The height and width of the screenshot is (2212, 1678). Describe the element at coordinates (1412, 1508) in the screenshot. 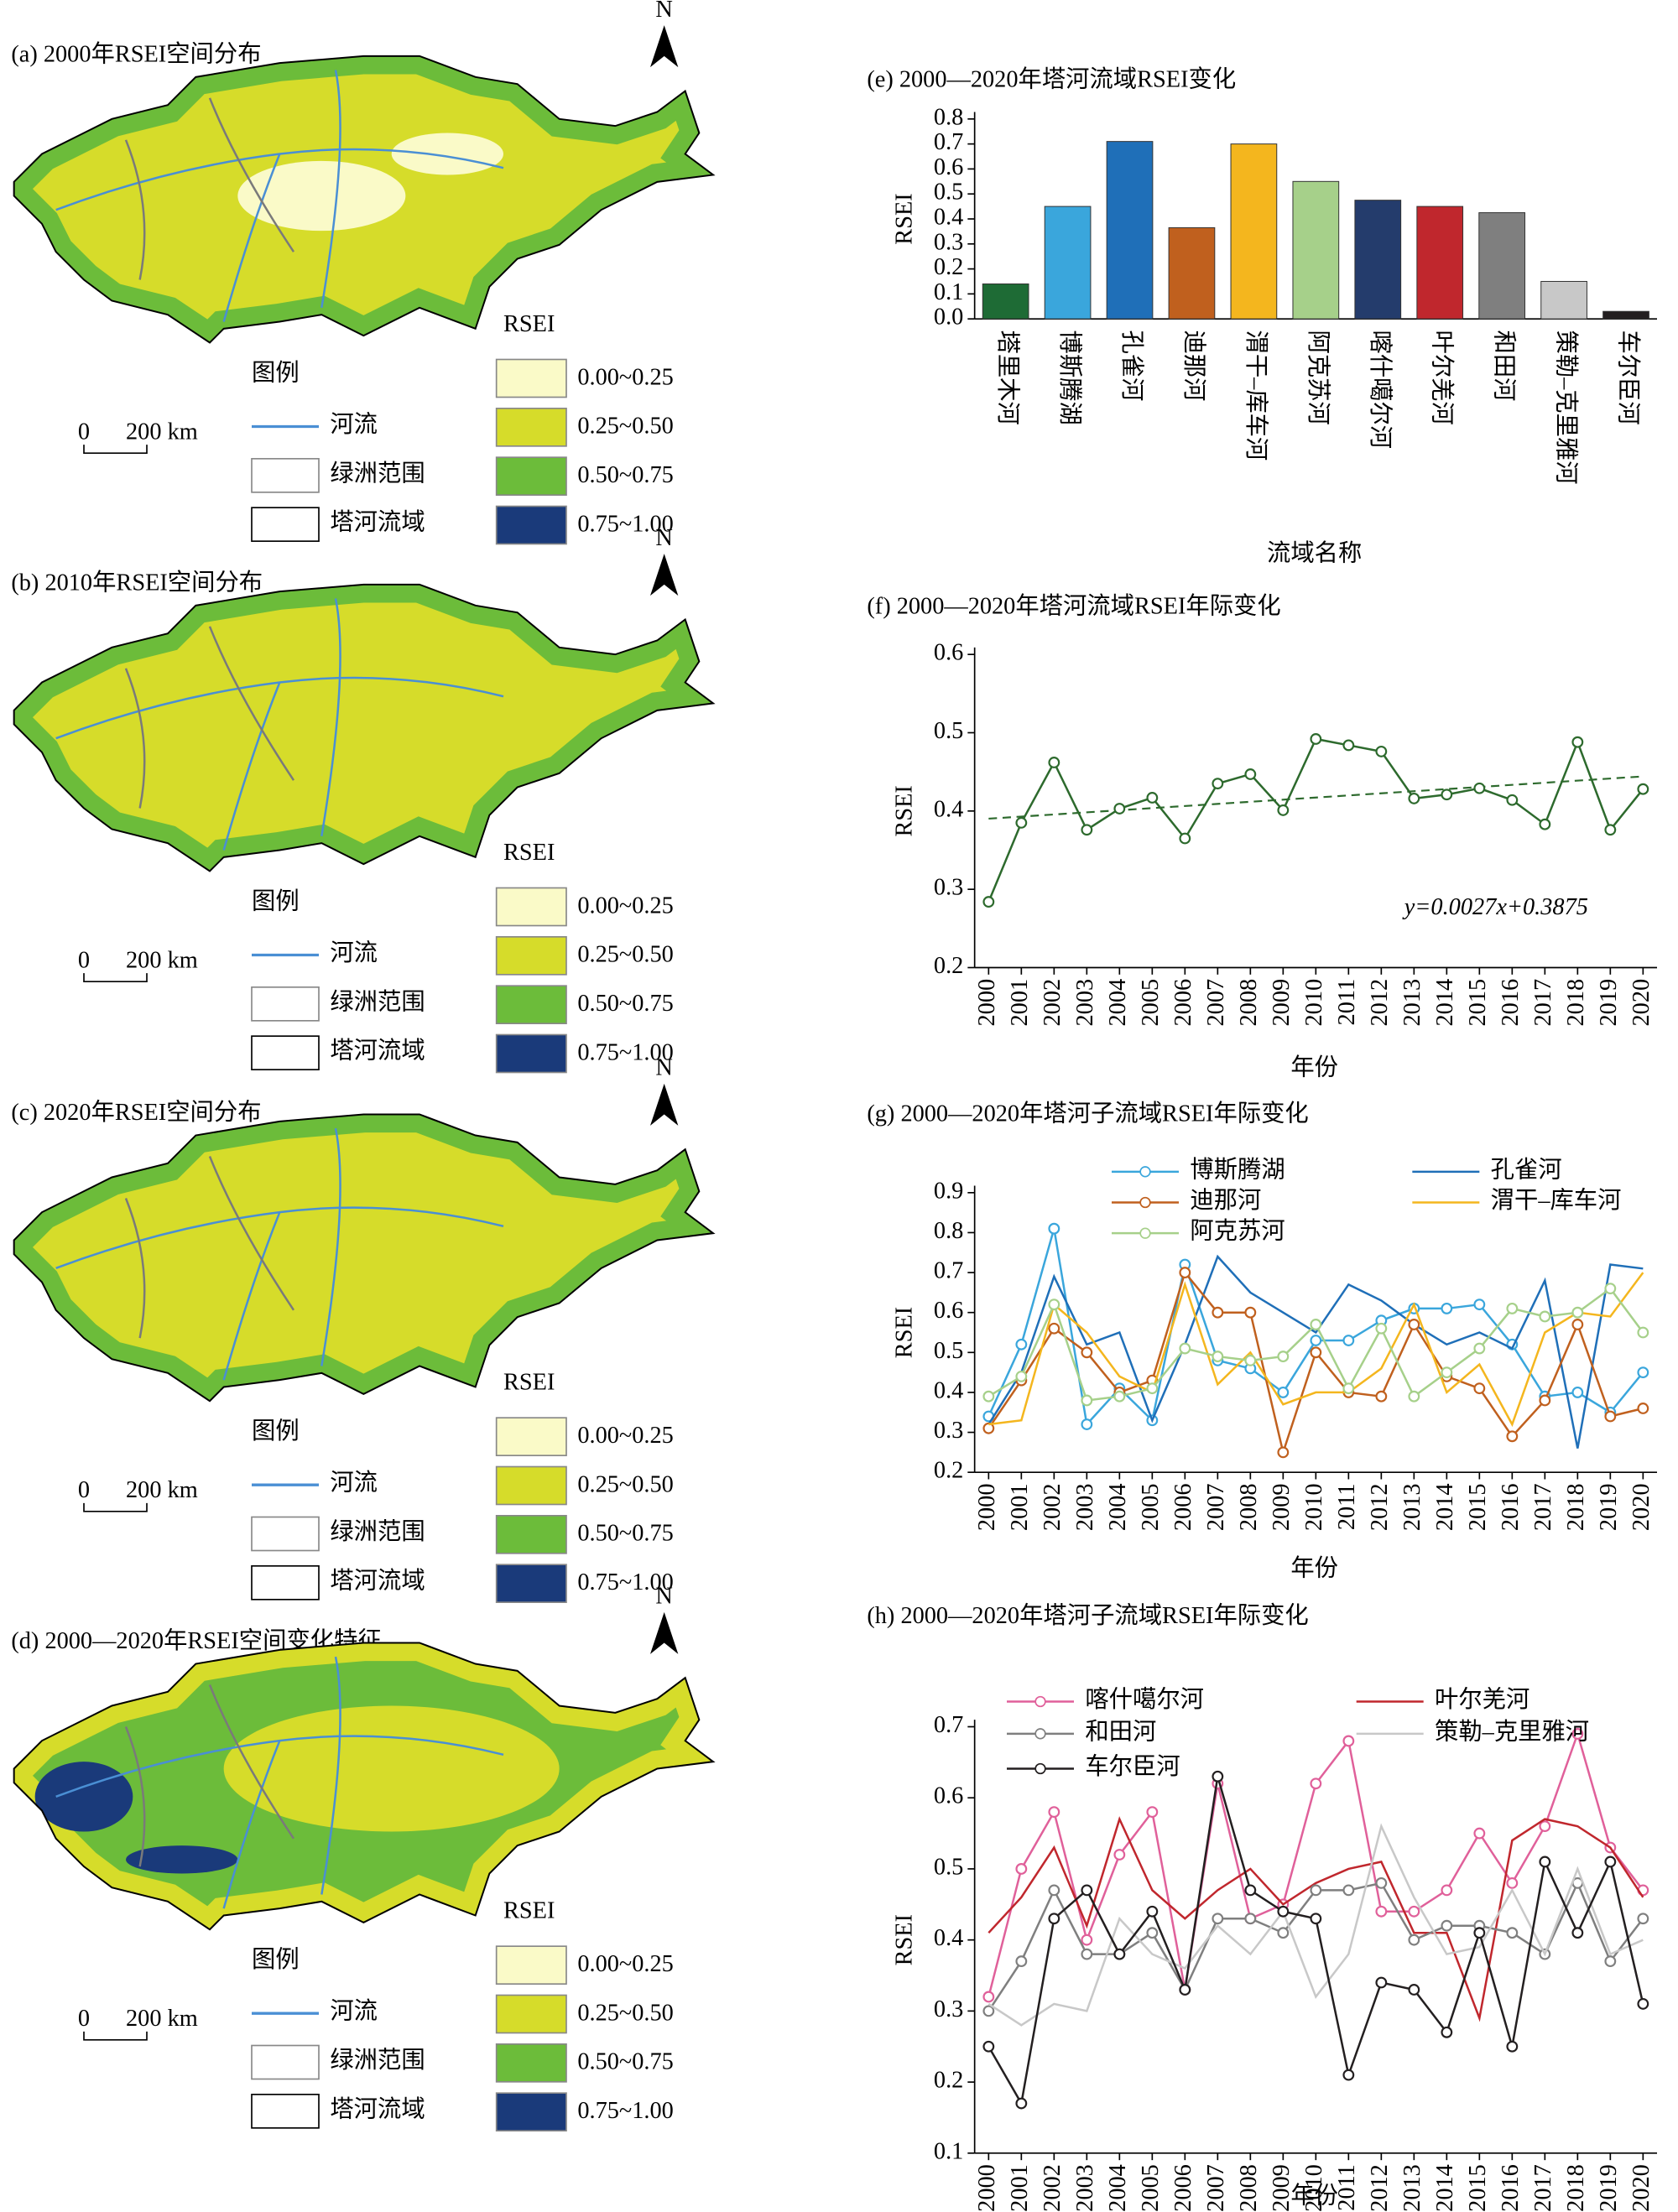

I see `x-tick-label: 2013` at that location.